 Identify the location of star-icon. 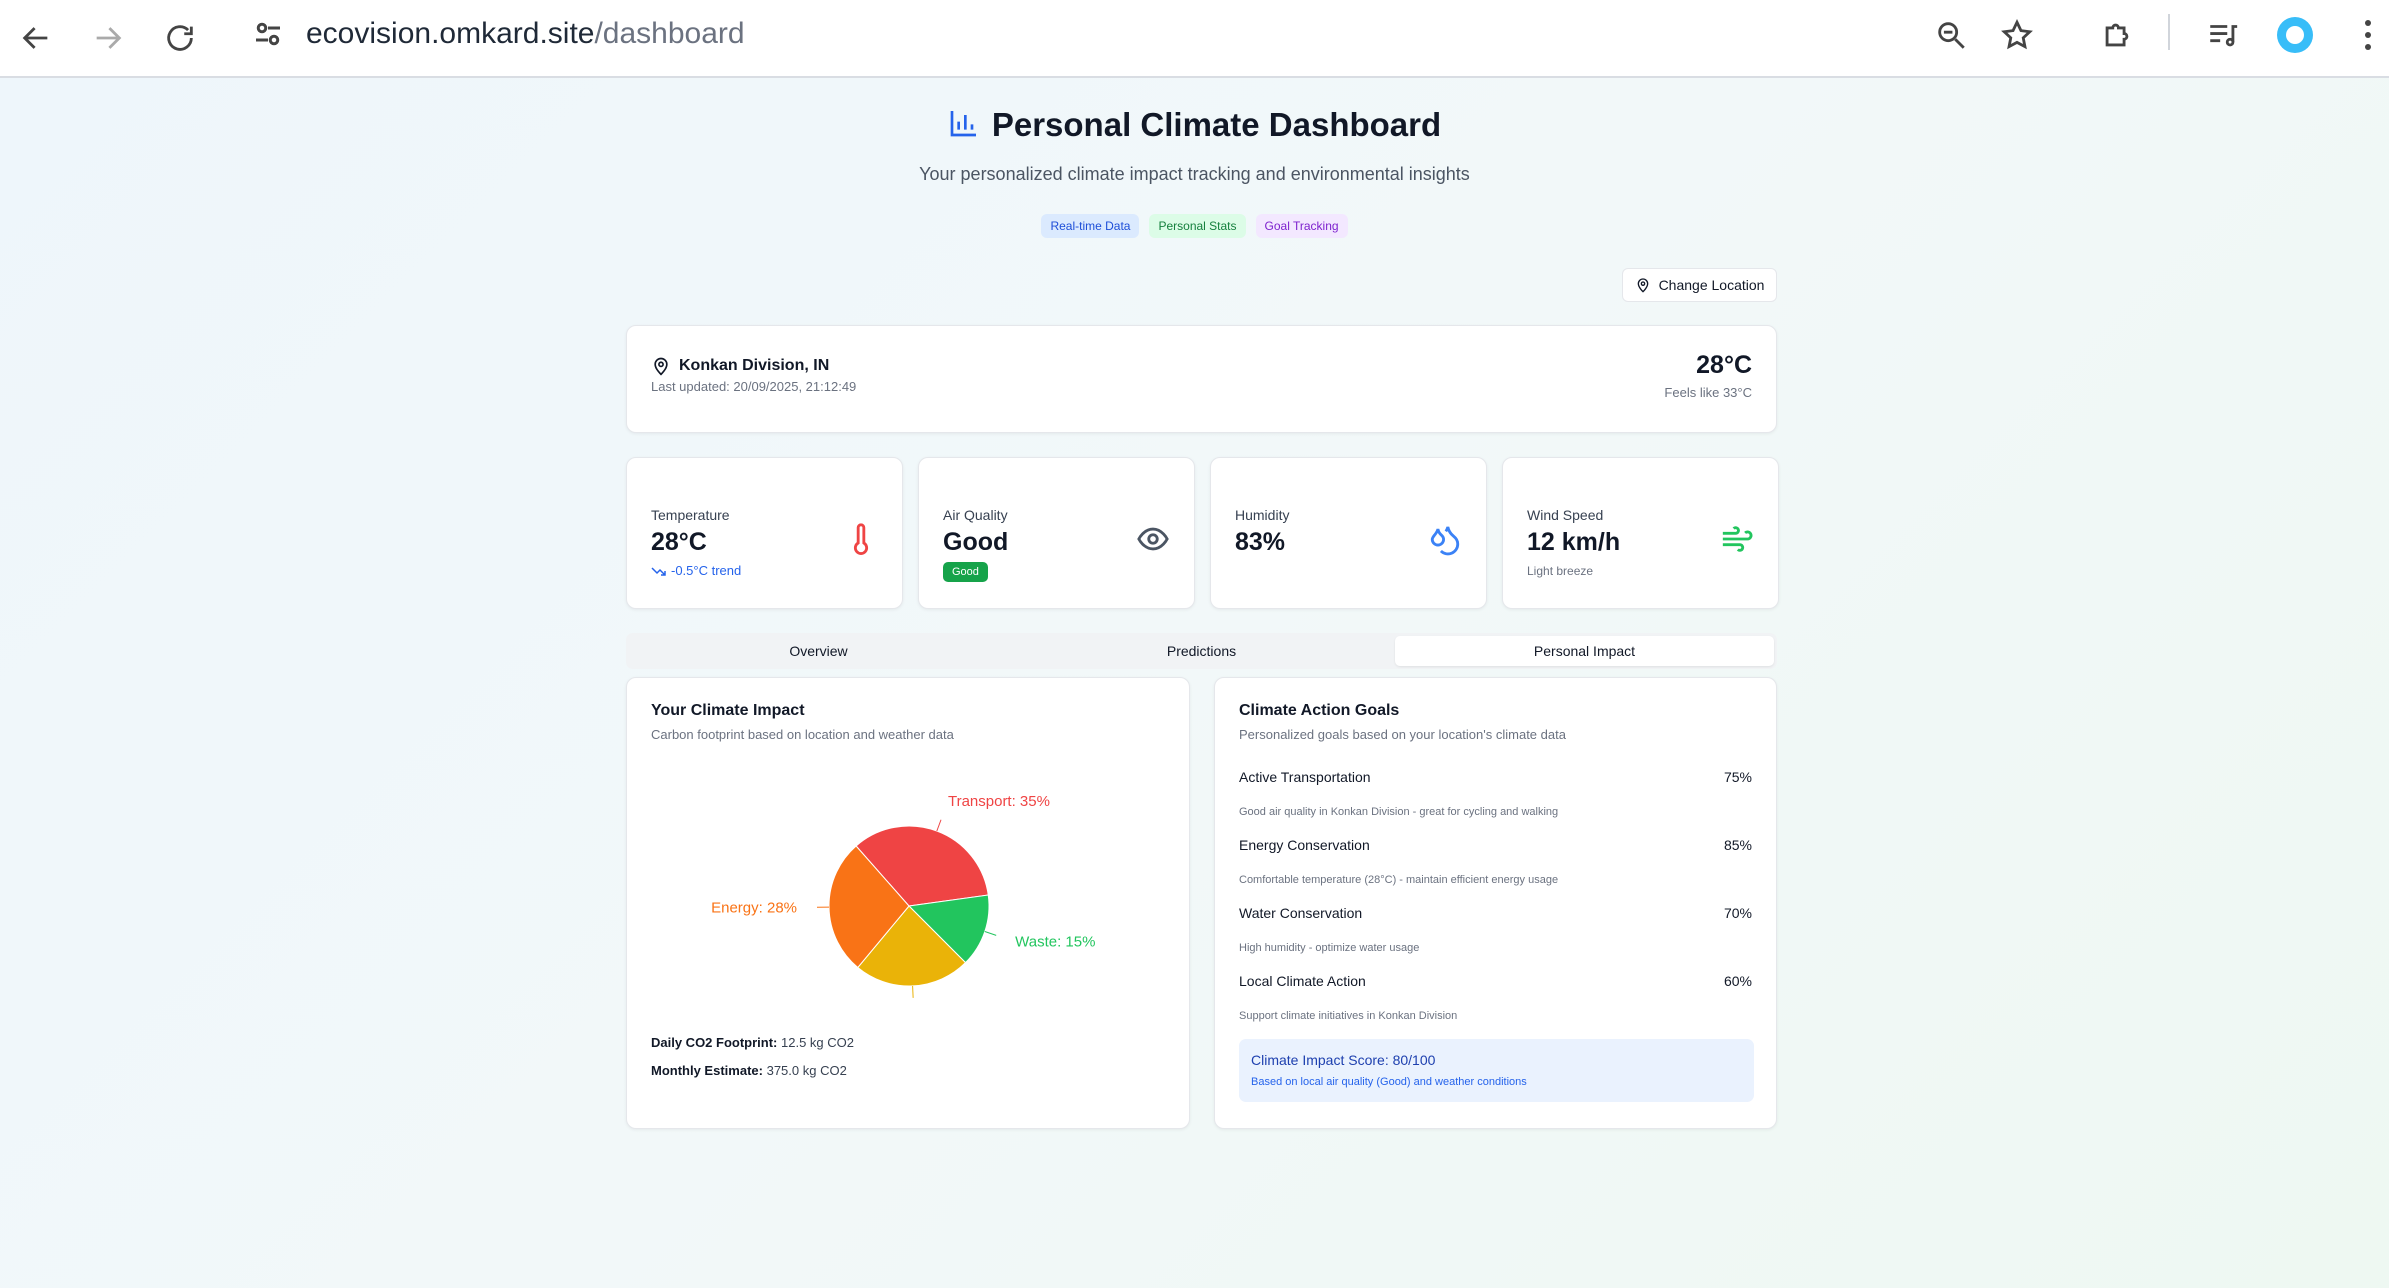
(2017, 34).